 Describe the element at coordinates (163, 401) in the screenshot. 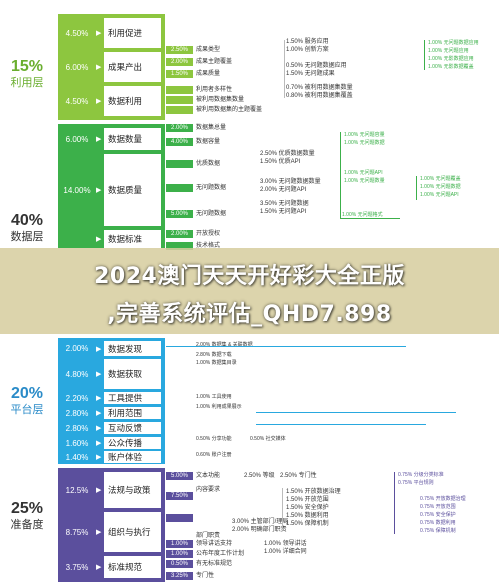

I see `spine-platform` at that location.